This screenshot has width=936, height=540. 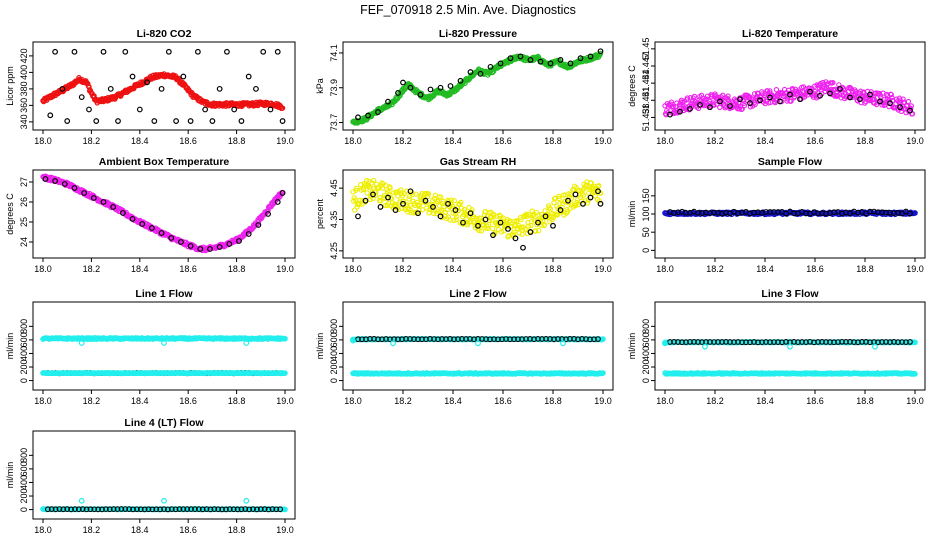 I want to click on y-tick-label: 73.7, so click(x=334, y=123).